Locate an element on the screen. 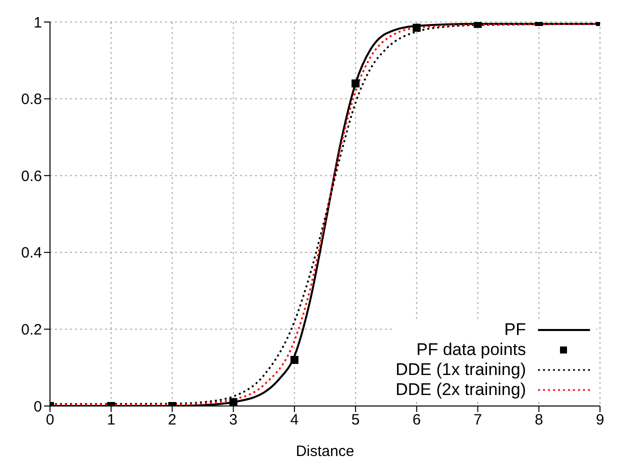 This screenshot has width=617, height=476. x-tick-label: 9 is located at coordinates (600, 420).